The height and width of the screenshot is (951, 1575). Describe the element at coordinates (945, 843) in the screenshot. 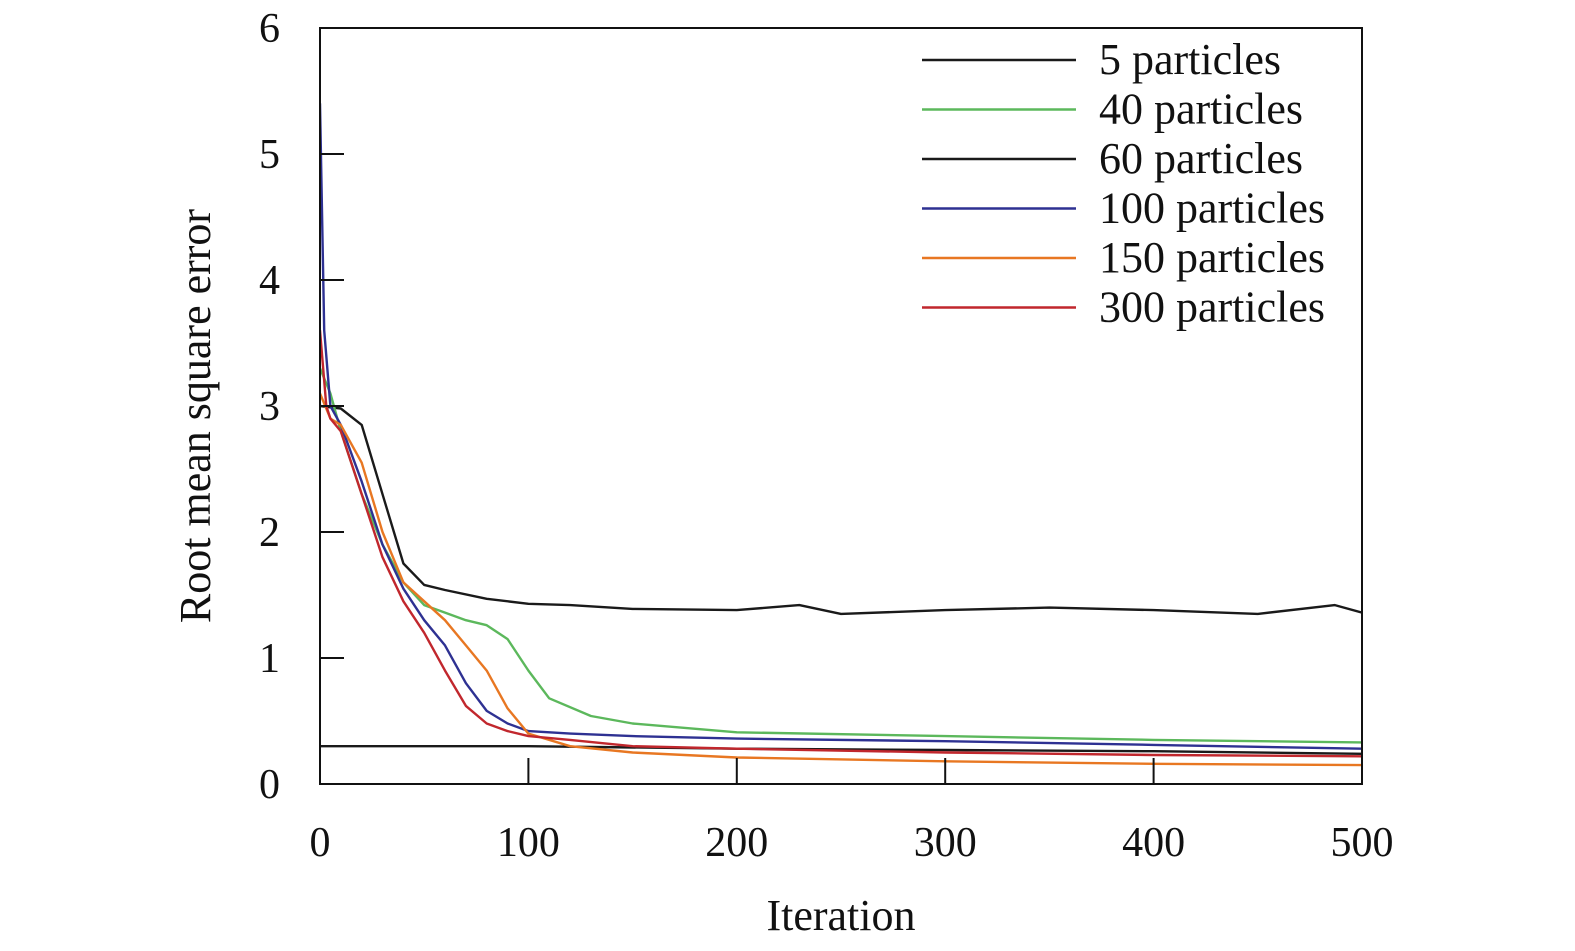

I see `x-tick-label: 300` at that location.